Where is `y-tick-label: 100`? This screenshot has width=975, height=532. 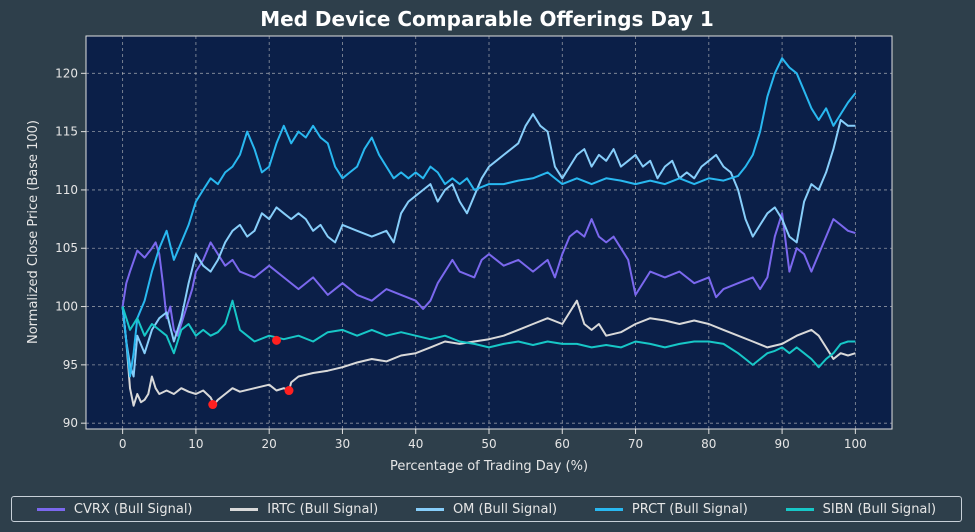 y-tick-label: 100 is located at coordinates (66, 307).